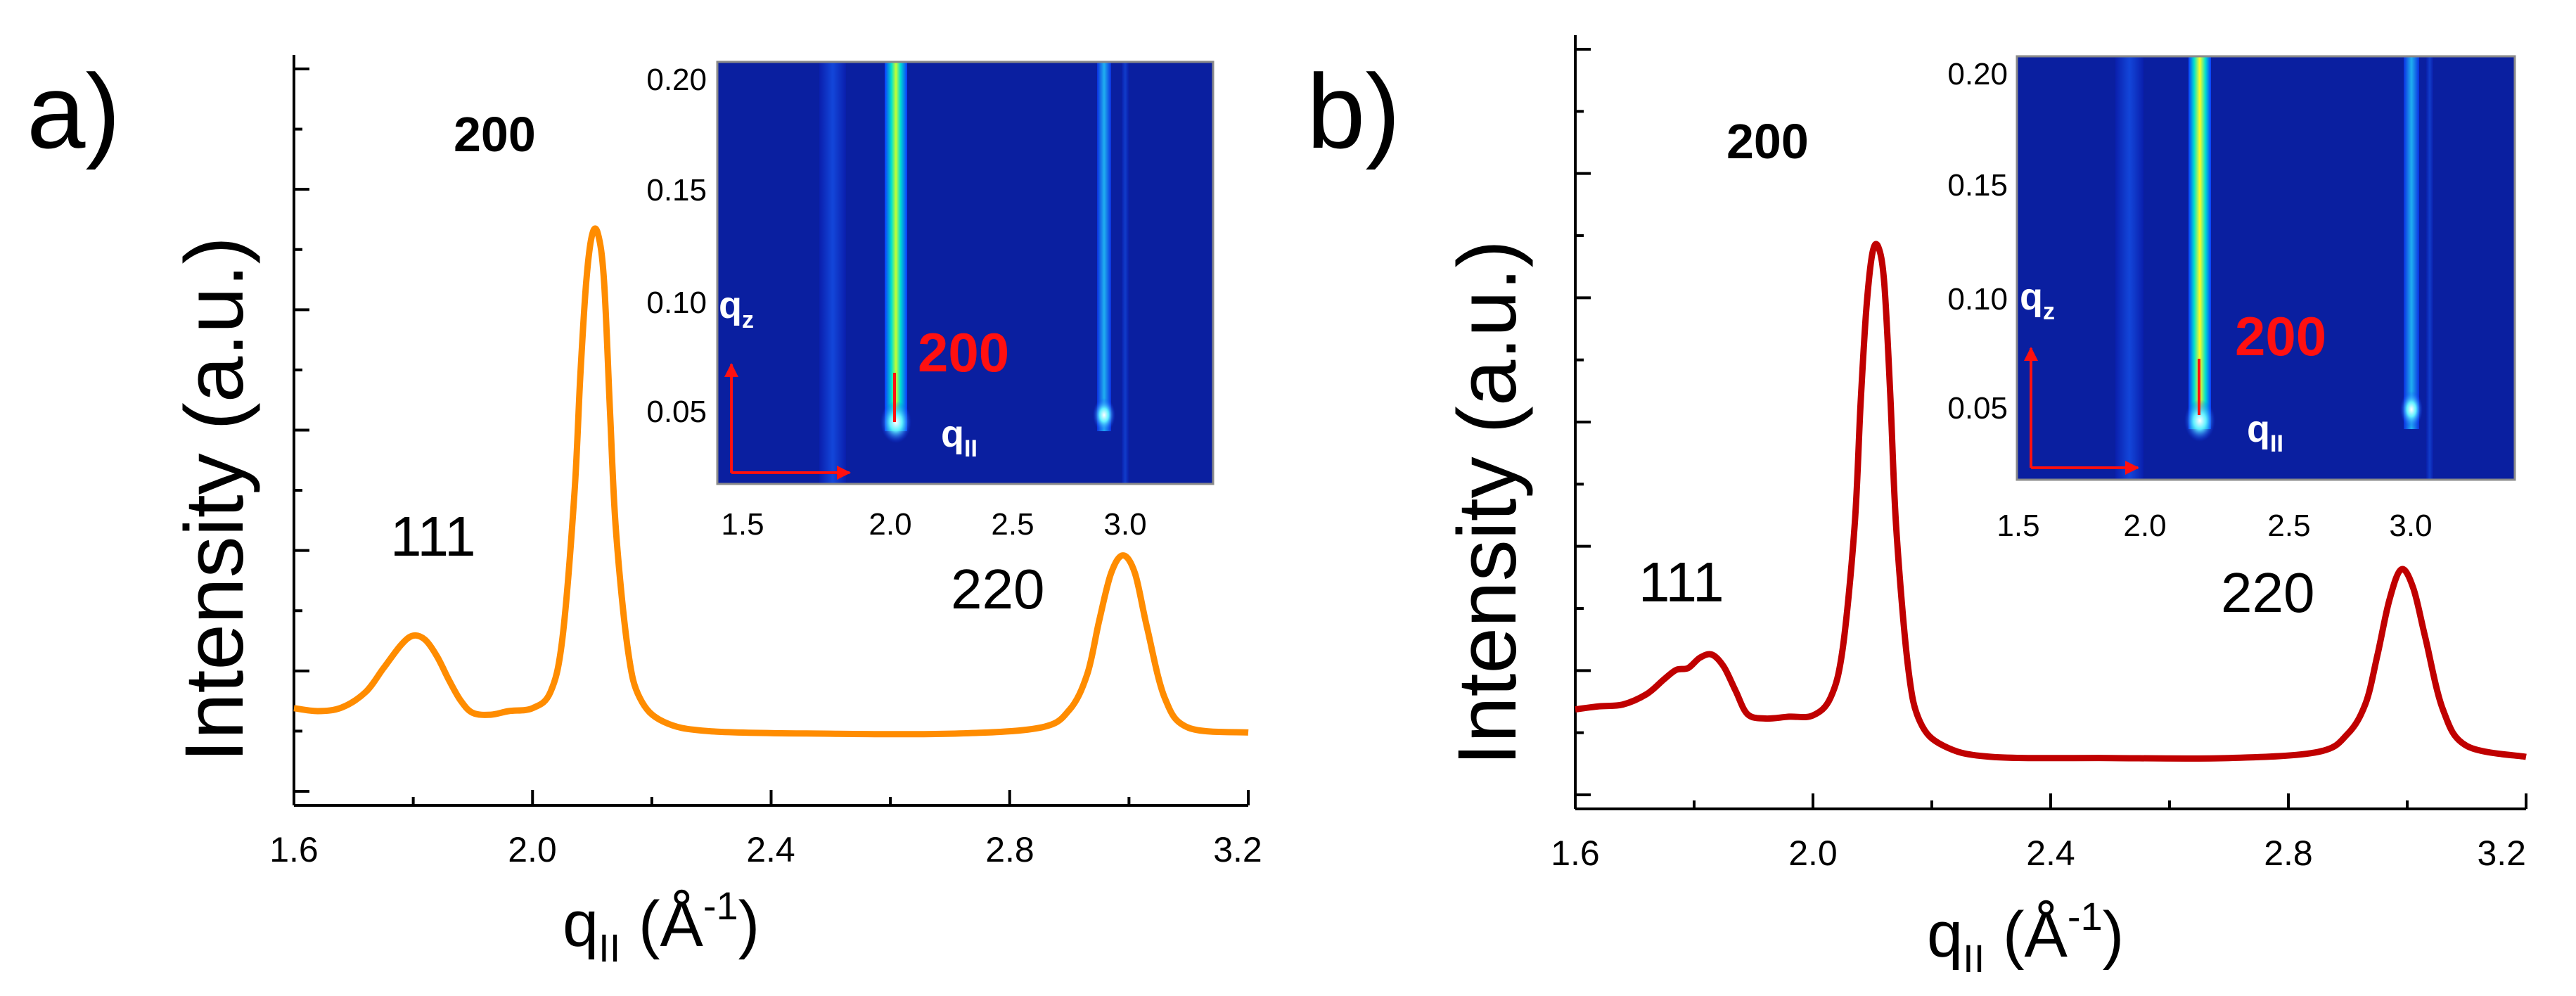 The height and width of the screenshot is (996, 2576). Describe the element at coordinates (1012, 524) in the screenshot. I see `panel-a-inset-x-tick-label: 2.5` at that location.